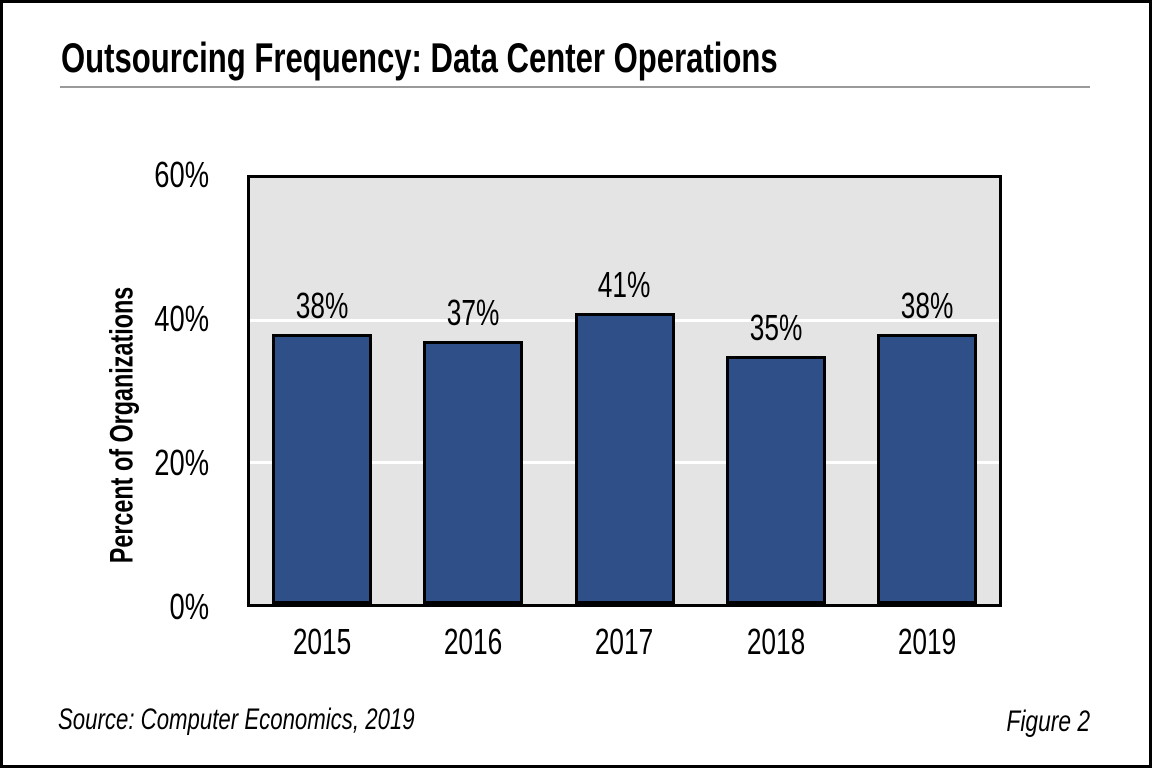  I want to click on y-tick-text: 0%, so click(189, 606).